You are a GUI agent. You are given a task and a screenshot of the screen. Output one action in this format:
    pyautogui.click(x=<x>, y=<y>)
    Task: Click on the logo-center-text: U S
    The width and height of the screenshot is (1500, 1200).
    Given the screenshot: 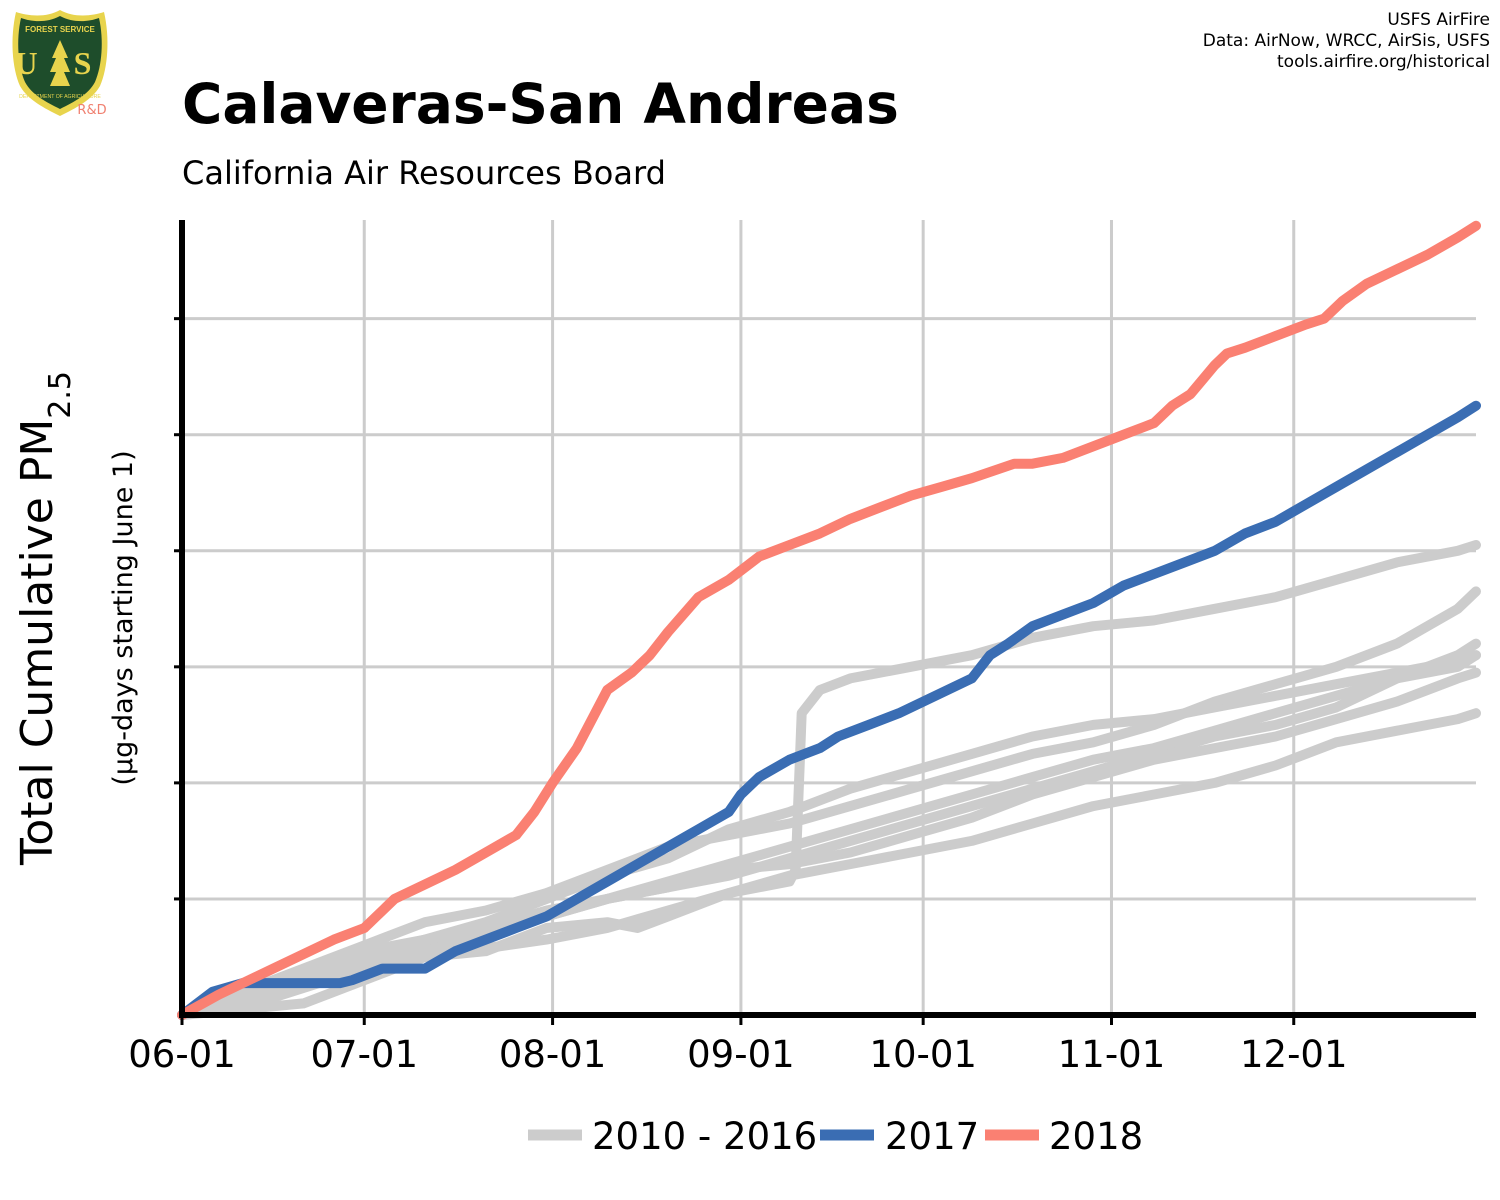 What is the action you would take?
    pyautogui.click(x=60, y=63)
    